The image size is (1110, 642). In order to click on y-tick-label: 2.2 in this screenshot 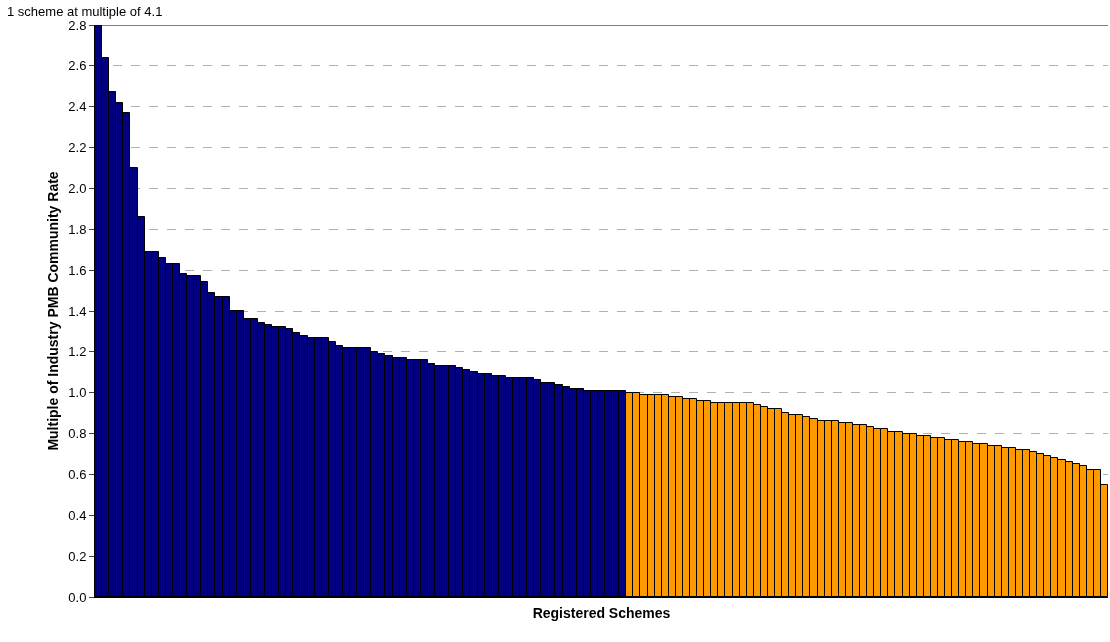, I will do `click(77, 148)`.